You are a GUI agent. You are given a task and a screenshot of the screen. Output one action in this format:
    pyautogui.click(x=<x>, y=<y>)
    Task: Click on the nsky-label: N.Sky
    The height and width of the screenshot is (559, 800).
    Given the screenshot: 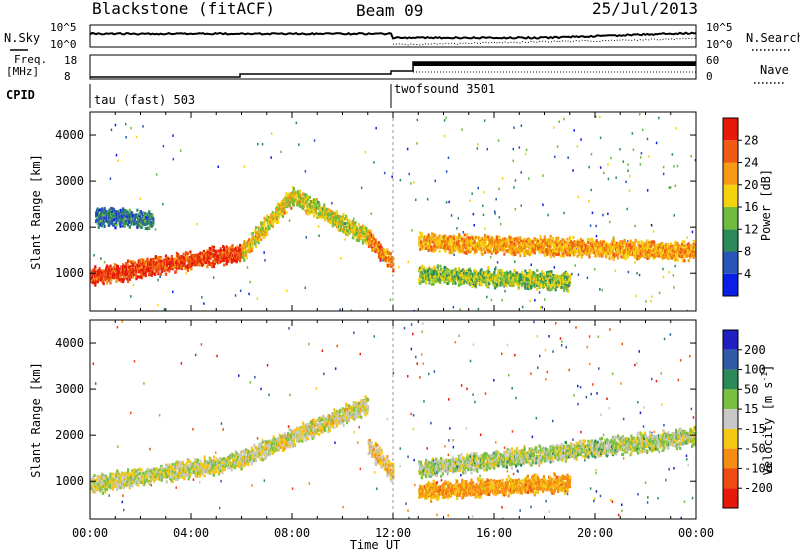 What is the action you would take?
    pyautogui.click(x=22, y=38)
    